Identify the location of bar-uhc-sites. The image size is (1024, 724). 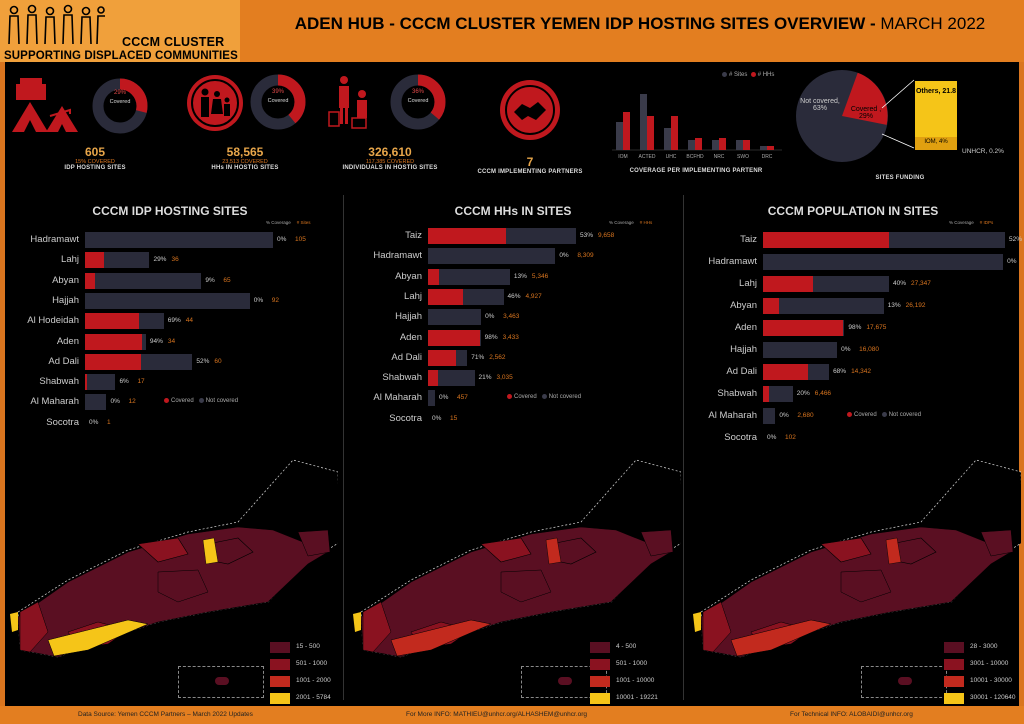
(667, 139).